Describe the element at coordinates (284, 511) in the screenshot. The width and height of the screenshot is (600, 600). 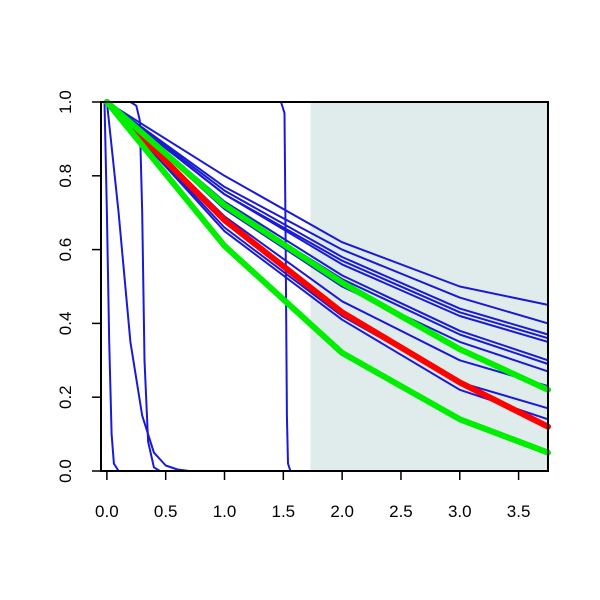
I see `x-tick-label: 1.5` at that location.